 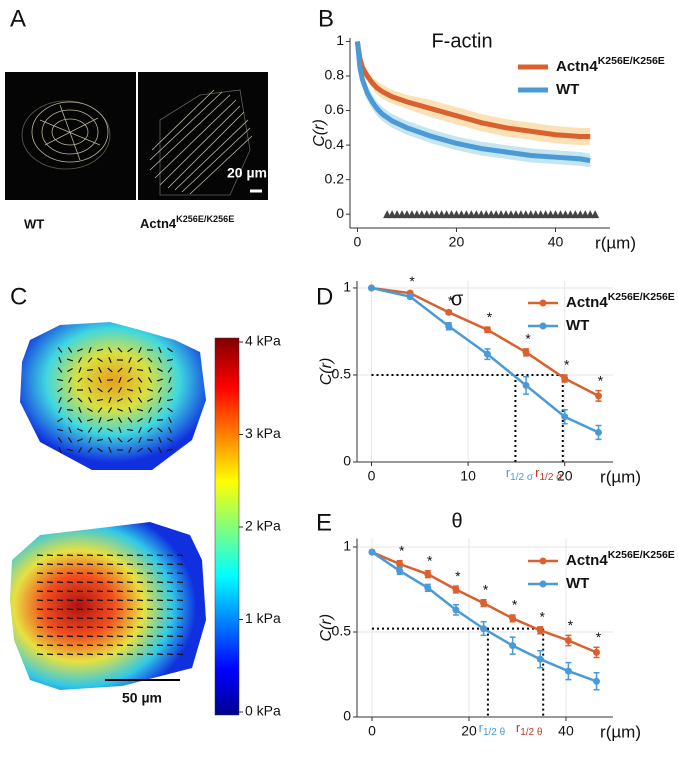 I want to click on y-axis-label: C(r), so click(x=326, y=628).